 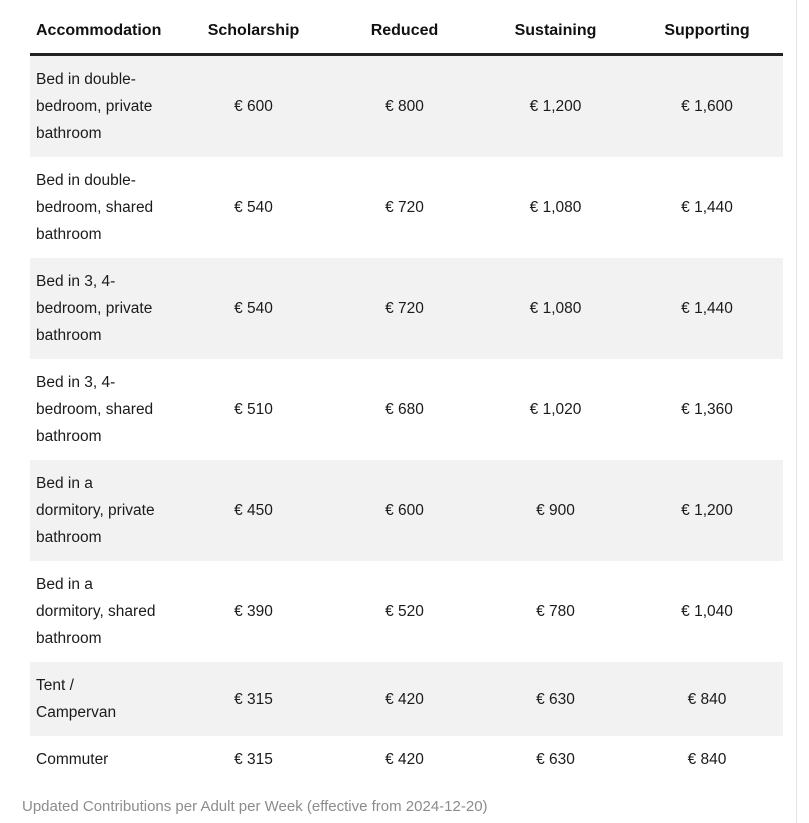 What do you see at coordinates (76, 699) in the screenshot?
I see `accommodation-cell: Tent / Campervan` at bounding box center [76, 699].